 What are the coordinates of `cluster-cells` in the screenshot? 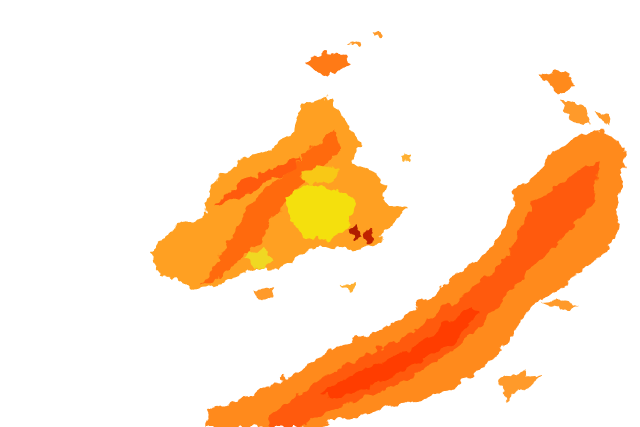 It's located at (327, 227).